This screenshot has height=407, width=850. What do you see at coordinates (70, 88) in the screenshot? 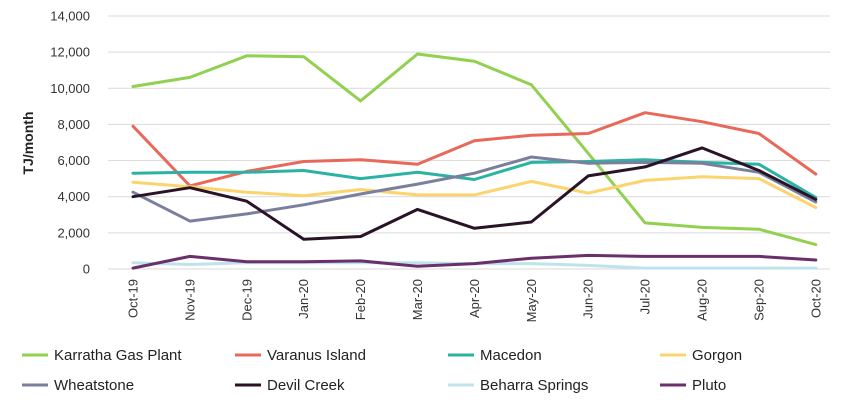
I see `y-tick-label: 10,000` at bounding box center [70, 88].